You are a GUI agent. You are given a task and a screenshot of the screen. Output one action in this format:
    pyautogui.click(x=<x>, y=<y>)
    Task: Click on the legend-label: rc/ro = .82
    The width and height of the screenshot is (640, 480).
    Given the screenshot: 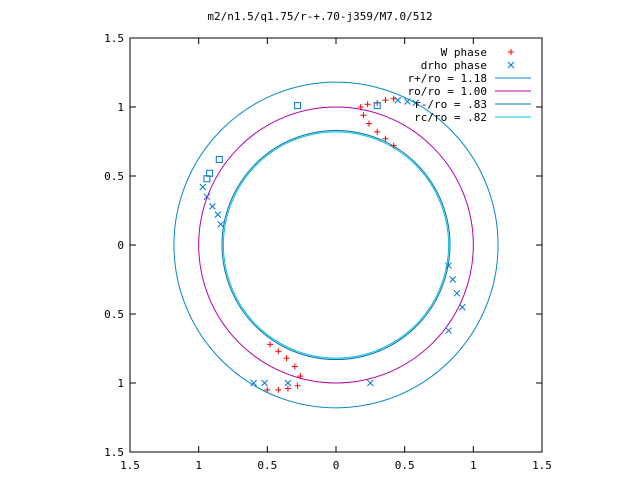 What is the action you would take?
    pyautogui.click(x=450, y=117)
    